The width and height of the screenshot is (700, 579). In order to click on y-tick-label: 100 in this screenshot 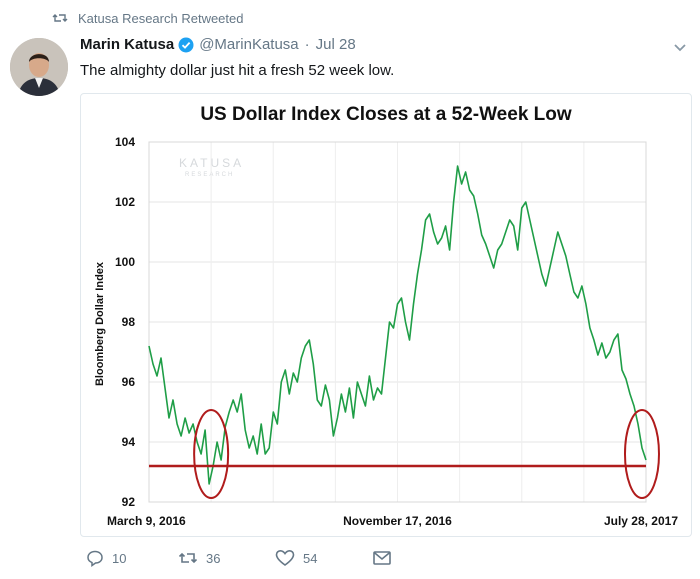, I will do `click(125, 262)`.